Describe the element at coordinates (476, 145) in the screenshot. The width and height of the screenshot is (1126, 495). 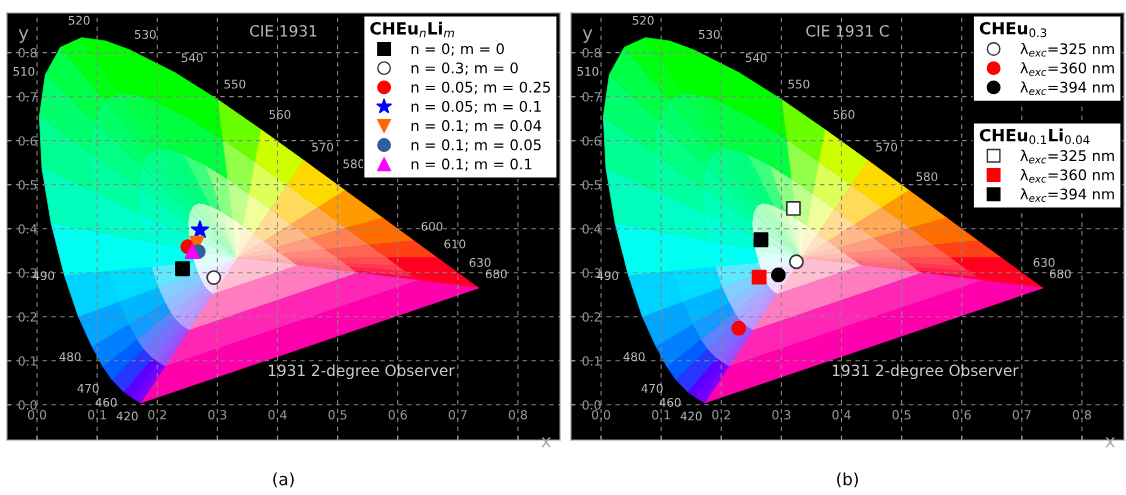
I see `legend-label: n = 0.1; m = 0.05` at that location.